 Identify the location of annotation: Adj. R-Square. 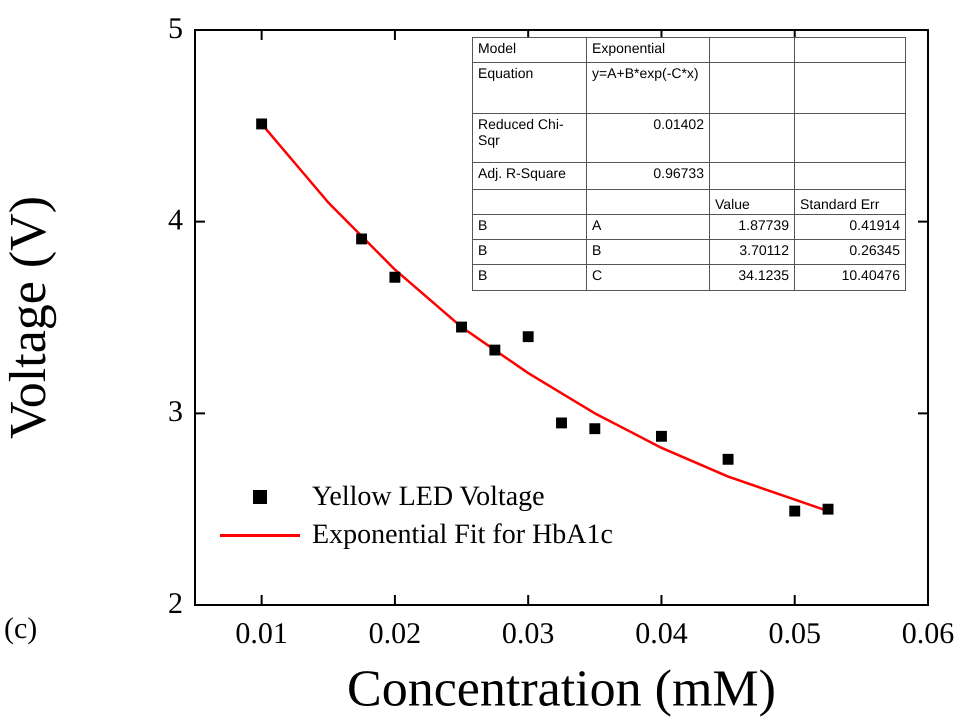
(529, 176).